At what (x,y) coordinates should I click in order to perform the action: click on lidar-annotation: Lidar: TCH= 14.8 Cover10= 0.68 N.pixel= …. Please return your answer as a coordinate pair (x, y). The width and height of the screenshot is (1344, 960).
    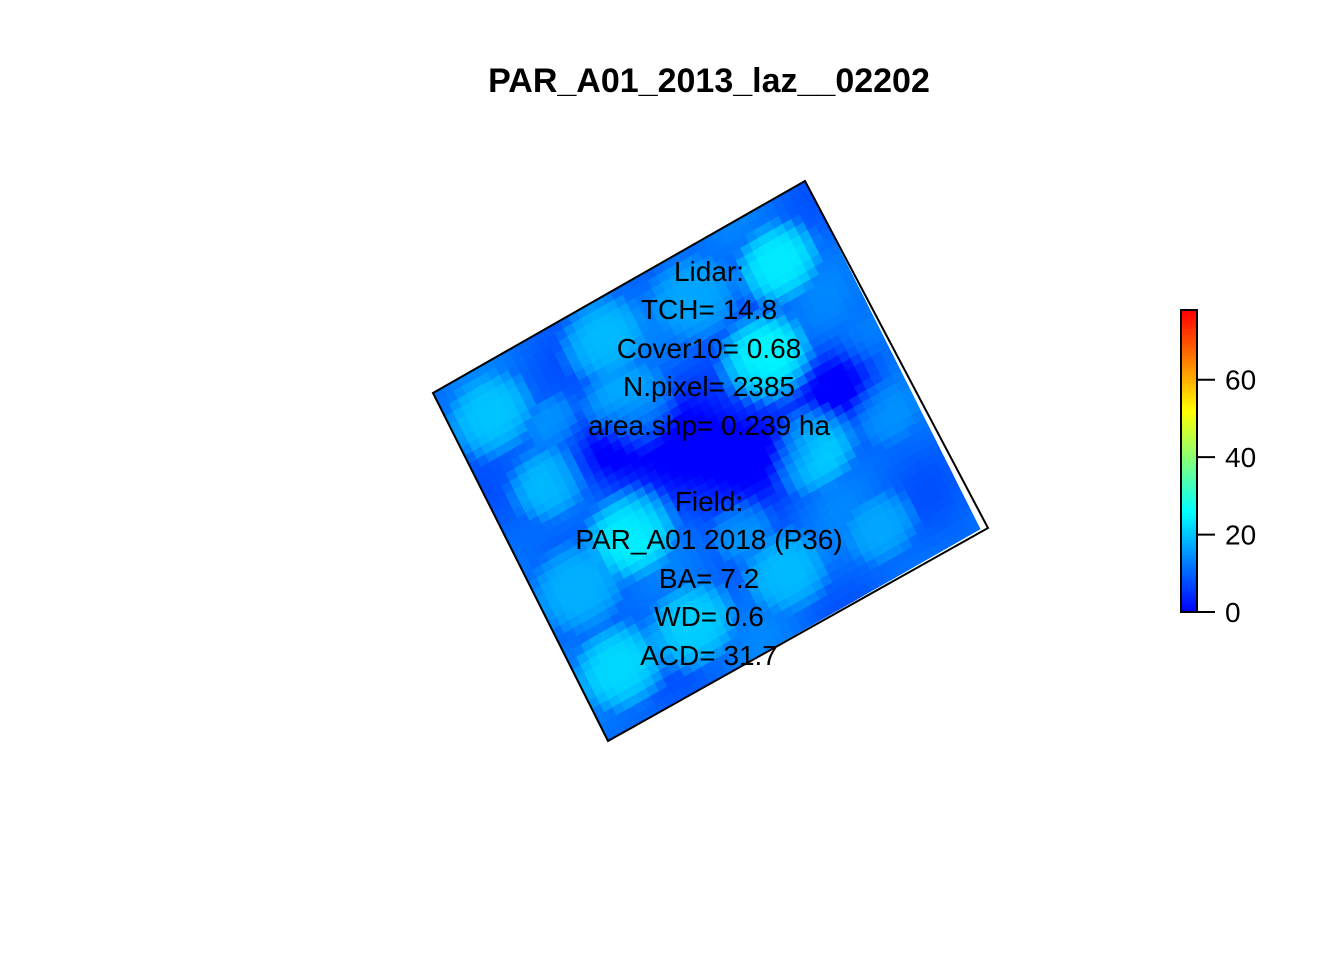
    Looking at the image, I should click on (709, 348).